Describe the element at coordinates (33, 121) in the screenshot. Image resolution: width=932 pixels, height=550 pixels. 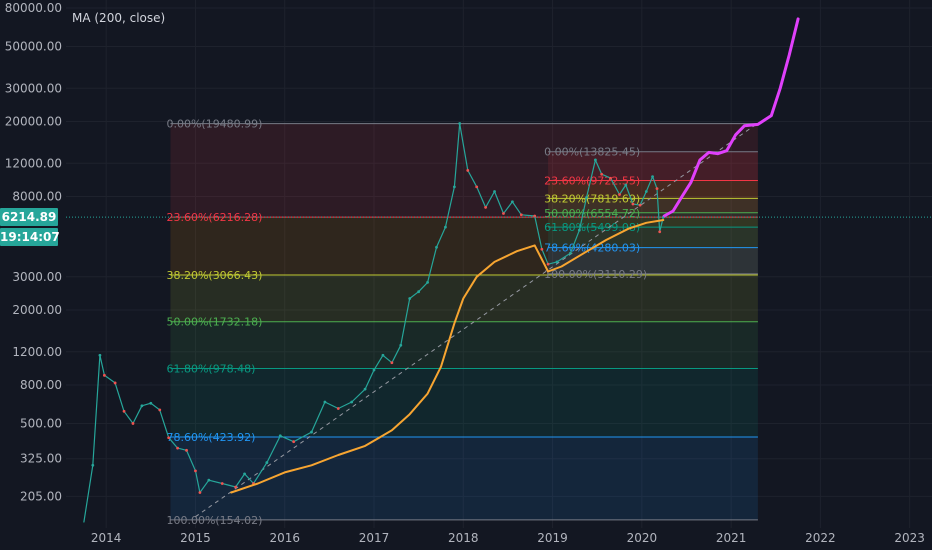
I see `y-tick-label: 20000.00` at that location.